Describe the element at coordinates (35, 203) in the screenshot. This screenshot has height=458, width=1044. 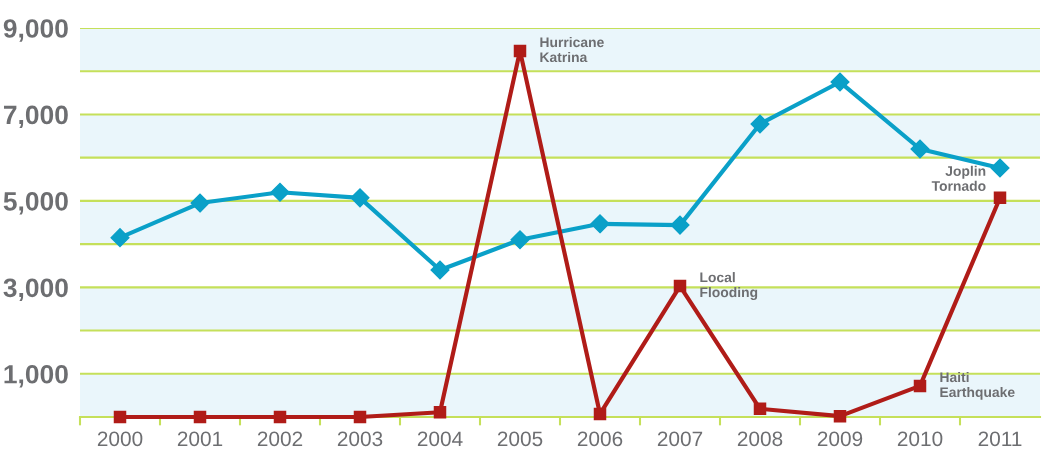
I see `y-tick-label: 5,000` at that location.